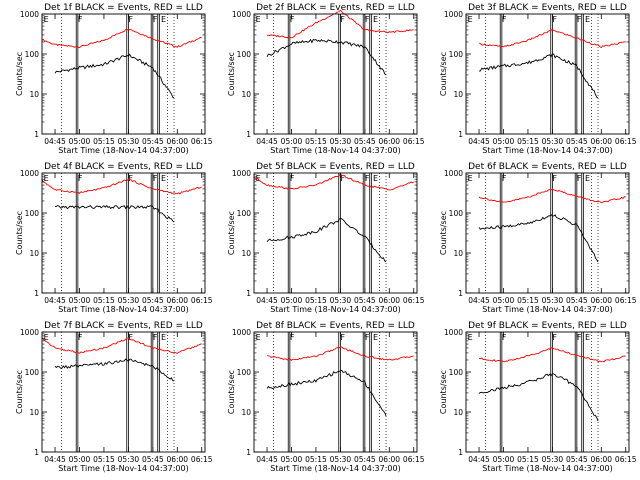 This screenshot has width=640, height=480. I want to click on chart-title: Det 5f BLACK = Events, RED = LLD, so click(335, 167).